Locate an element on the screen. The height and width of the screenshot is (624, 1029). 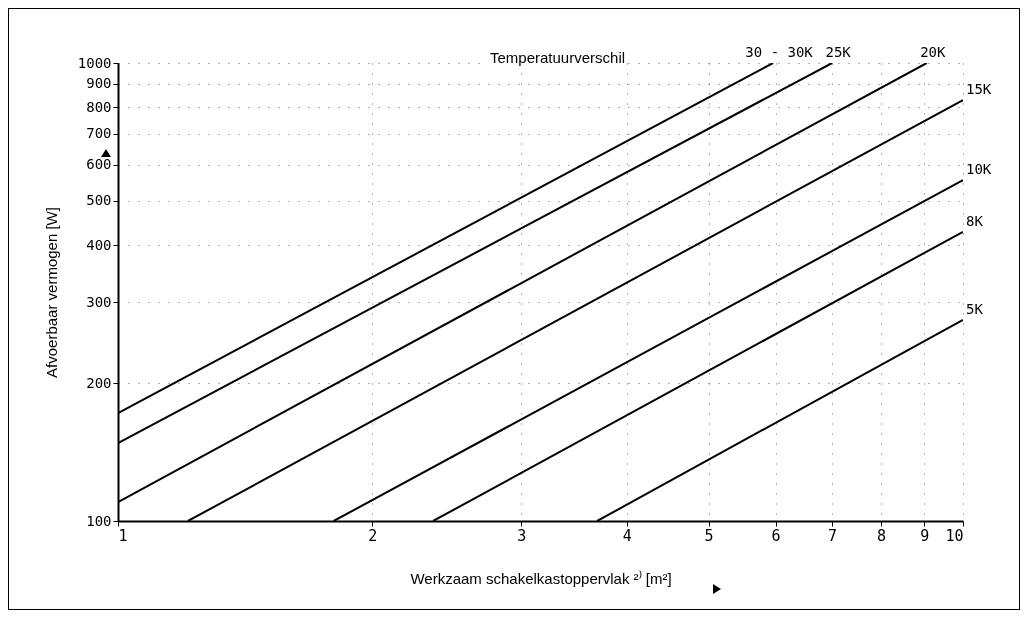
y-tick-label: 500 is located at coordinates (99, 200).